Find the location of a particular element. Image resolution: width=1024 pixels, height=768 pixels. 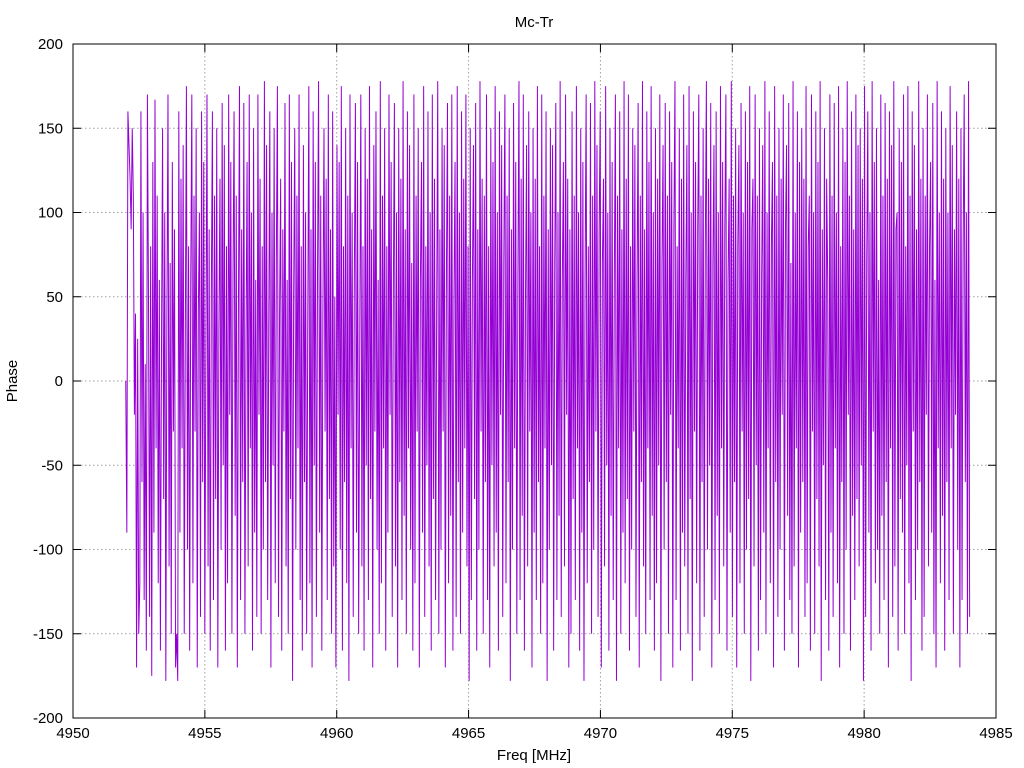

x-tick-label: 4955 is located at coordinates (204, 733).